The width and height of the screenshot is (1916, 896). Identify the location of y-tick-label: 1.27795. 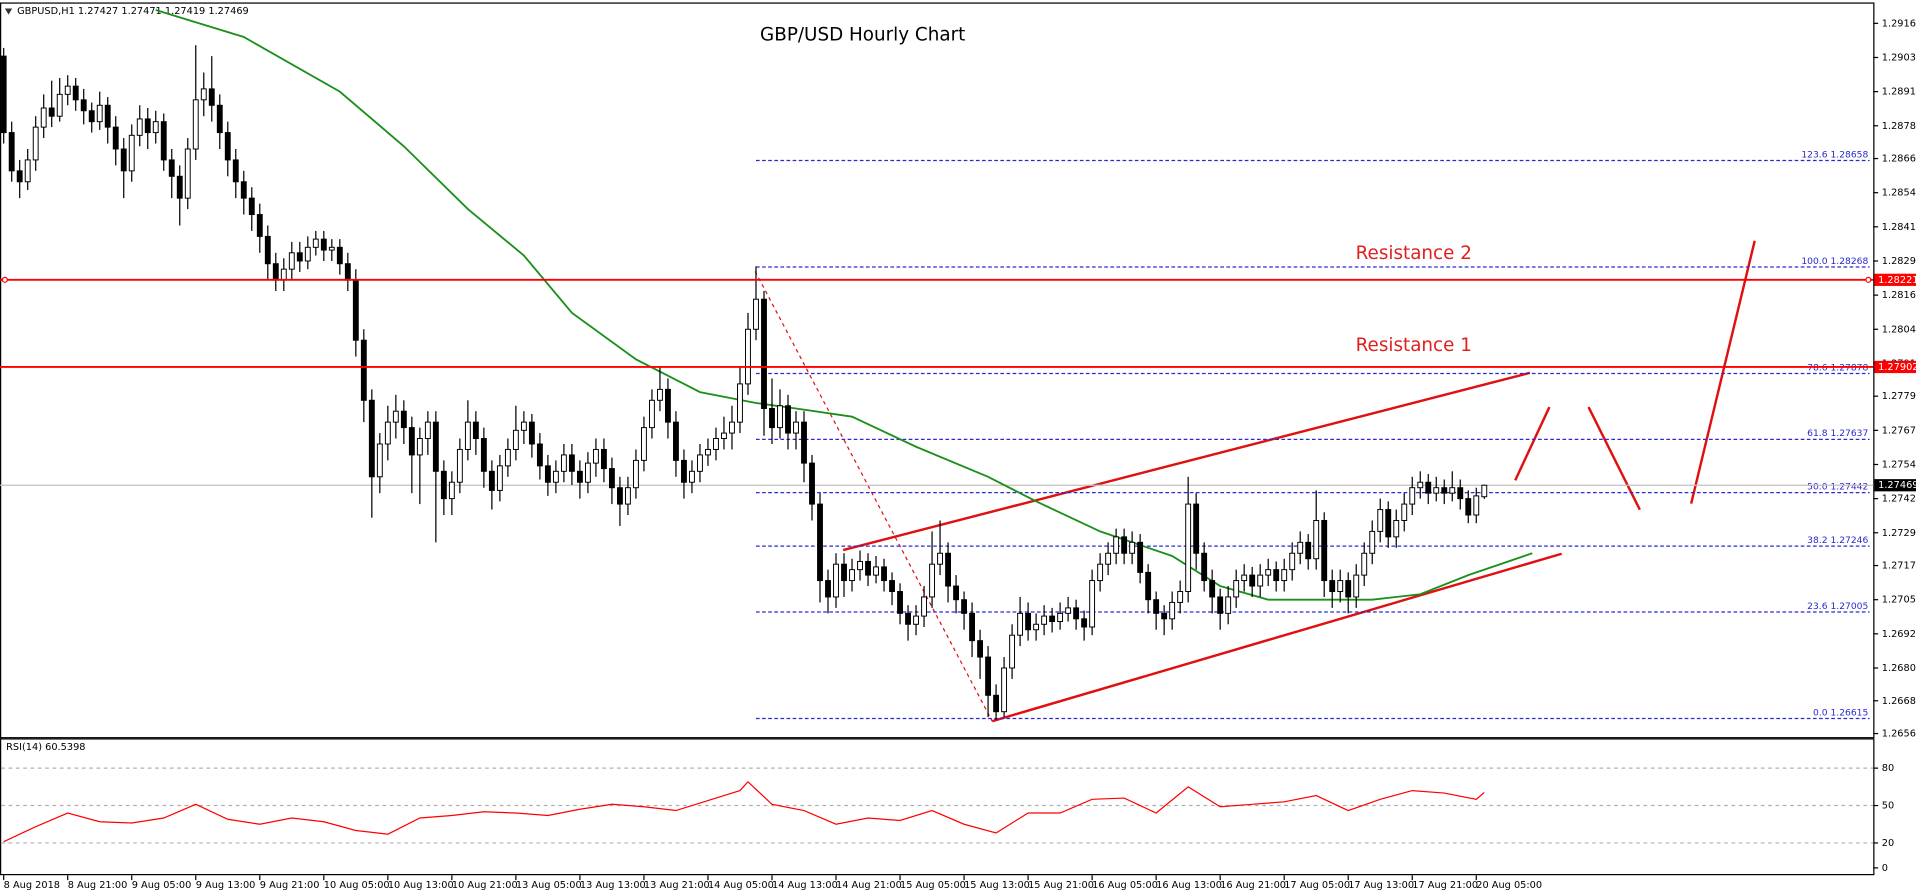
(1899, 396).